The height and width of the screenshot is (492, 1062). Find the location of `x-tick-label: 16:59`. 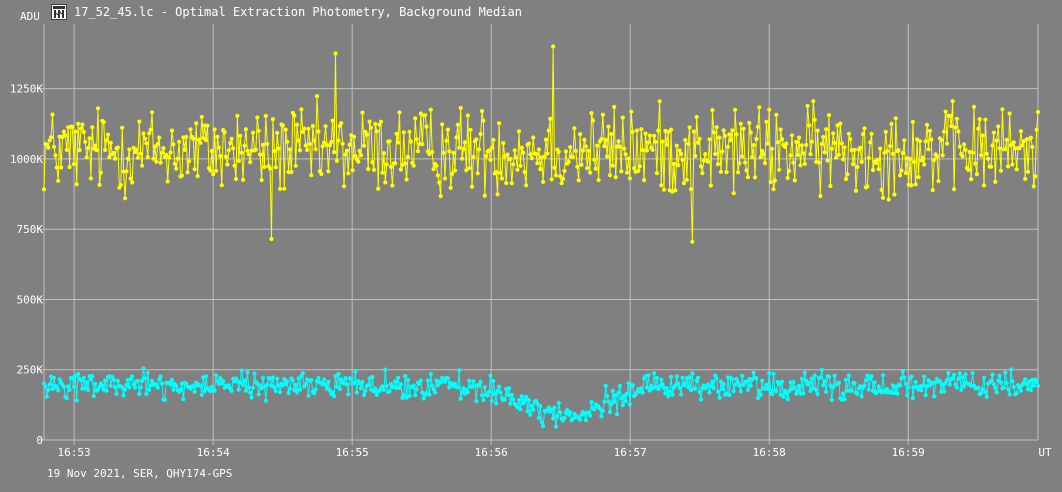

x-tick-label: 16:59 is located at coordinates (908, 452).